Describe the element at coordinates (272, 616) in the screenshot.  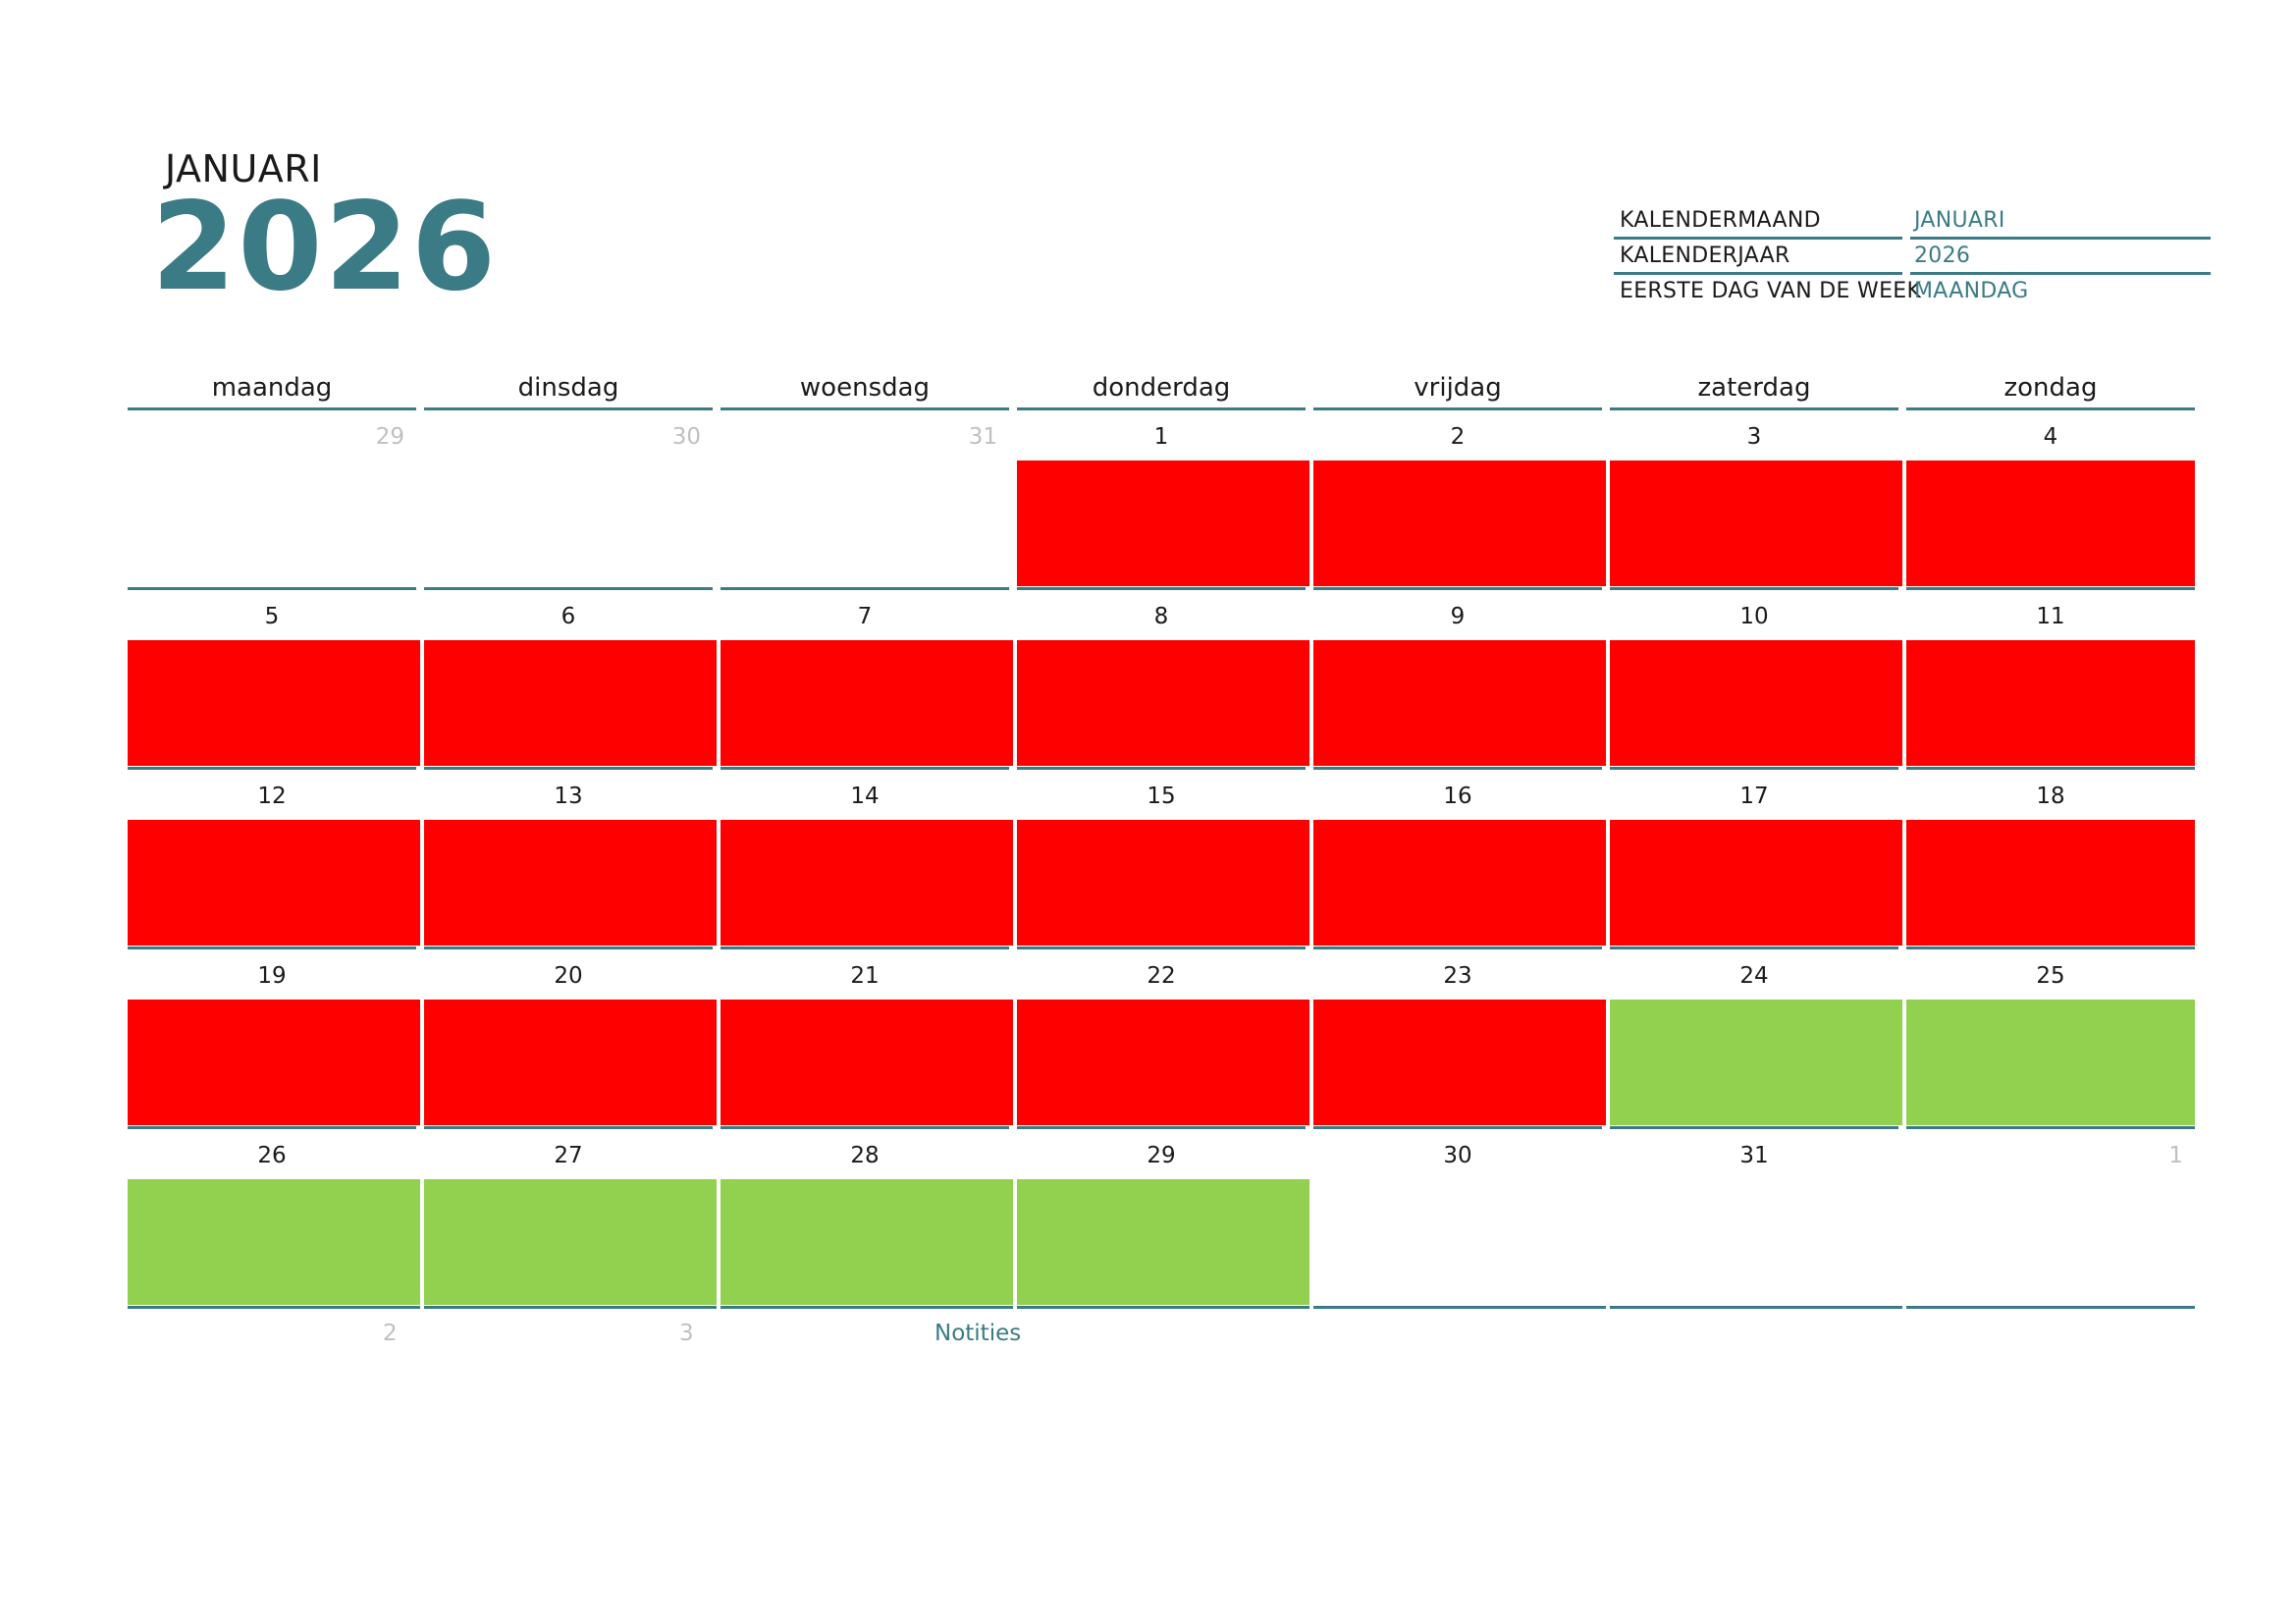
I see `day-number: 5` at that location.